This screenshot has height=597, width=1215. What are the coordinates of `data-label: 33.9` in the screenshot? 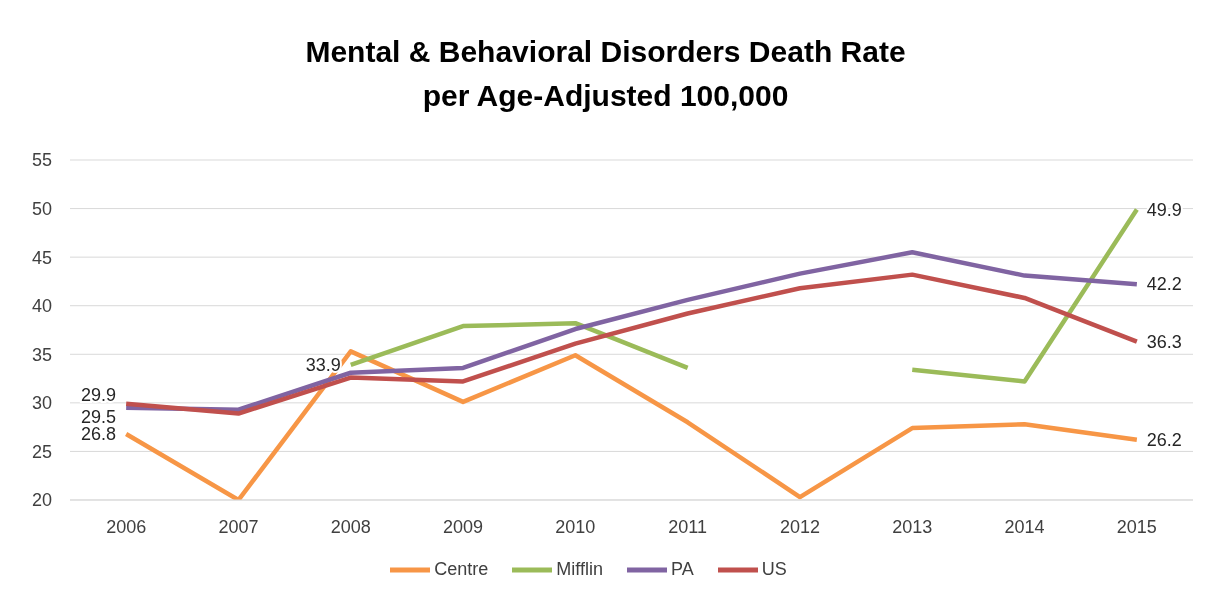 It's located at (323, 364).